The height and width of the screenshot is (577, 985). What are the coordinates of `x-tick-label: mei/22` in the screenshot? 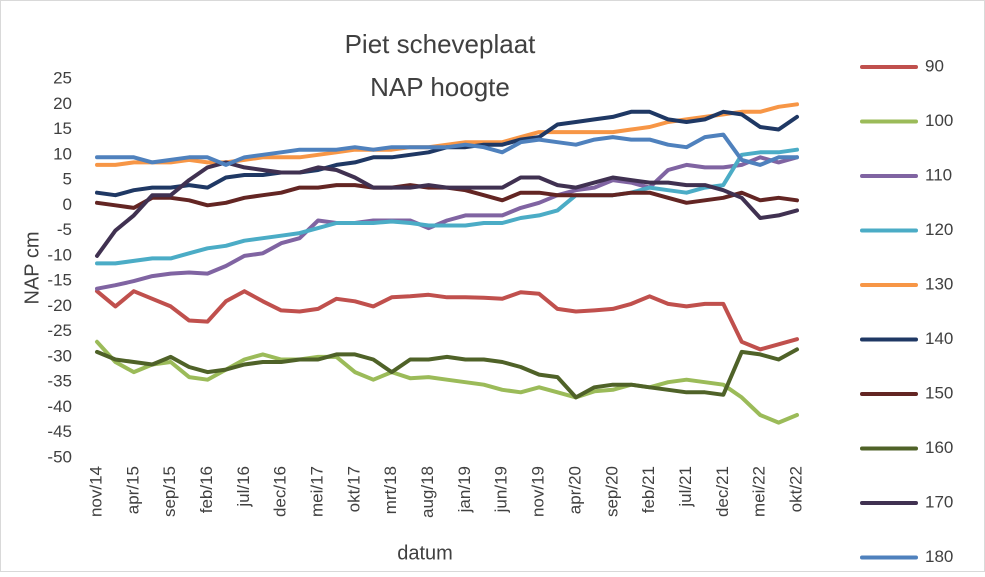 It's located at (759, 491).